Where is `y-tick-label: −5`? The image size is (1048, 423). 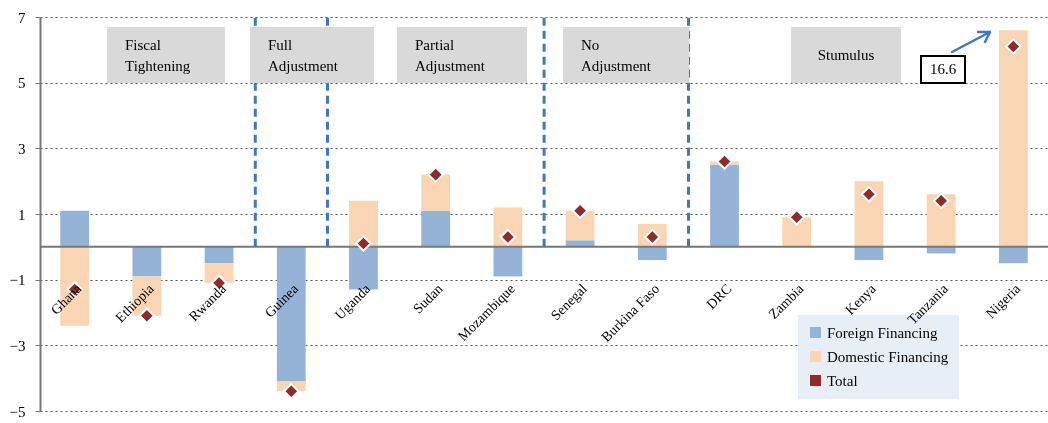
y-tick-label: −5 is located at coordinates (17, 411).